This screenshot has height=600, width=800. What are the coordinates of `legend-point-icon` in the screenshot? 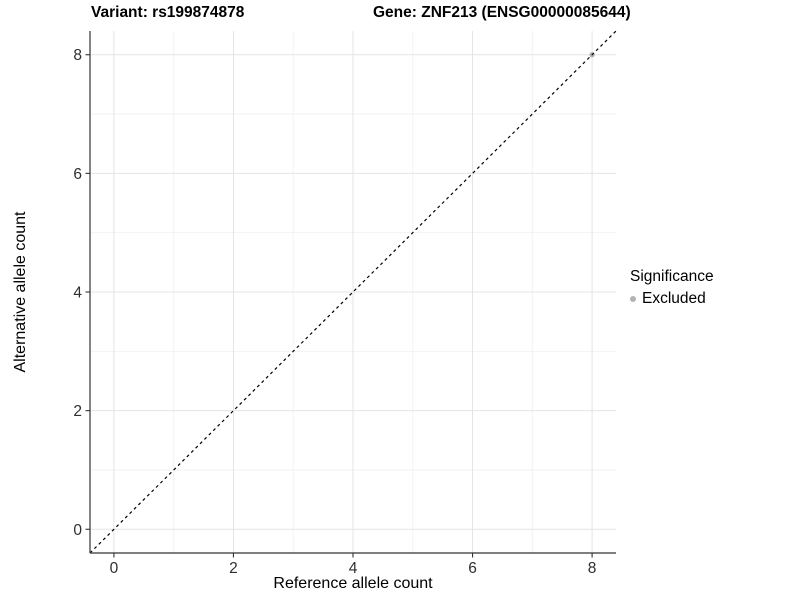 It's located at (633, 299).